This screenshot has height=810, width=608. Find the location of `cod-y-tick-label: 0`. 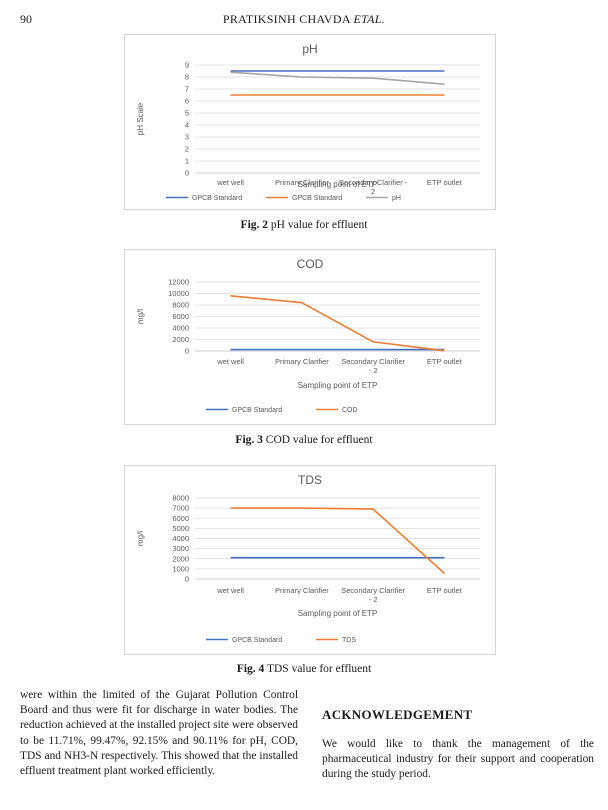

cod-y-tick-label: 0 is located at coordinates (187, 351).